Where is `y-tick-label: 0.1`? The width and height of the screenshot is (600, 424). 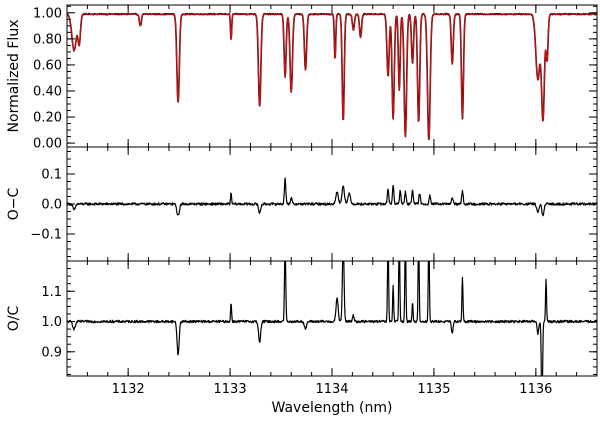
y-tick-label: 0.1 is located at coordinates (51, 175).